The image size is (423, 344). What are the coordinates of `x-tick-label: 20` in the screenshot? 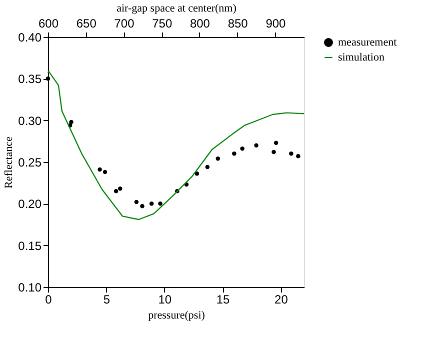 It's located at (281, 299).